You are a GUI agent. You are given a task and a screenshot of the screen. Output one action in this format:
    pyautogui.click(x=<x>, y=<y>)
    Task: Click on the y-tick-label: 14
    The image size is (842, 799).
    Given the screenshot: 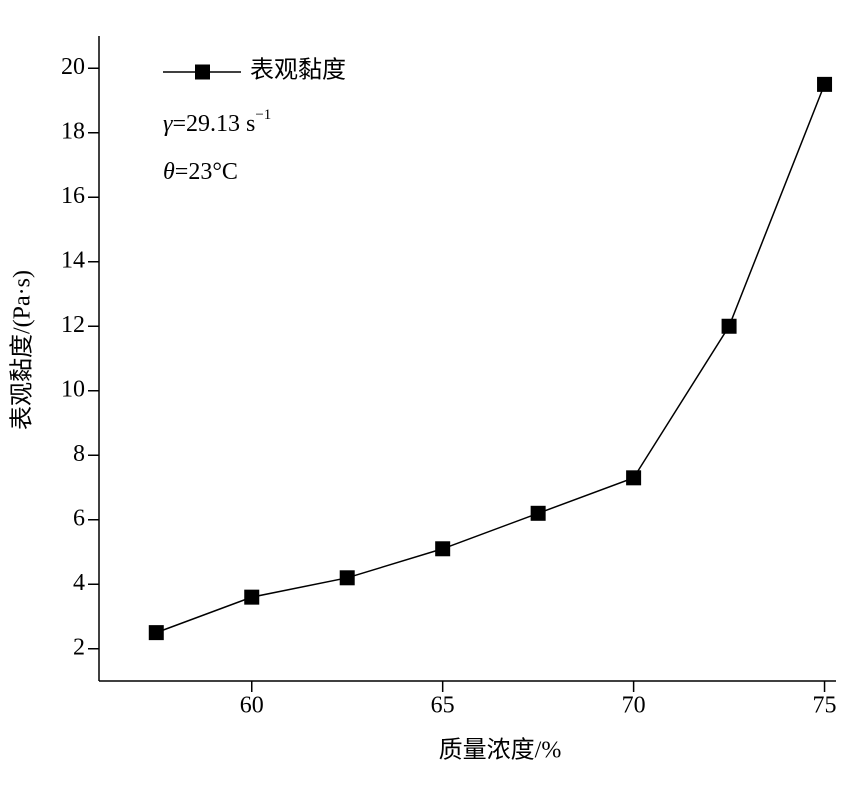 What is the action you would take?
    pyautogui.click(x=73, y=260)
    